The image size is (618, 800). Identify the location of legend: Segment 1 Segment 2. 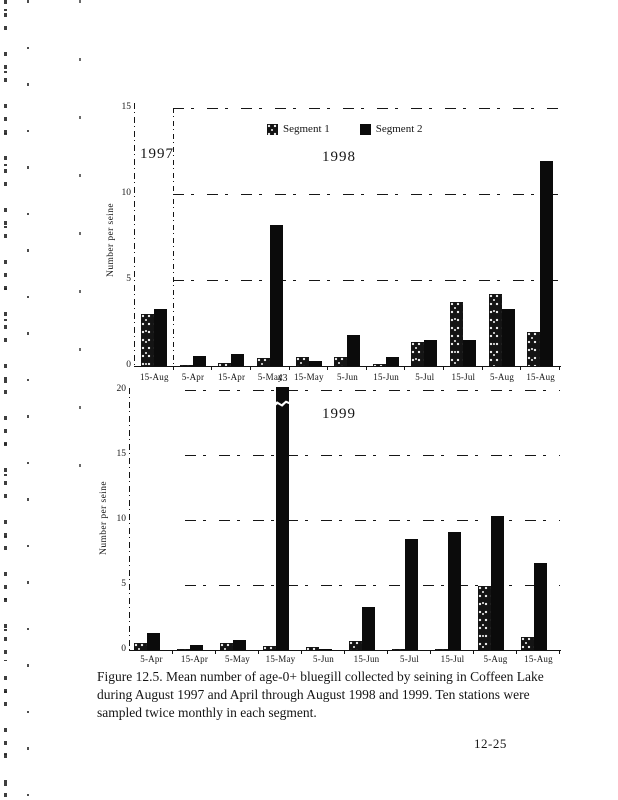
(345, 129).